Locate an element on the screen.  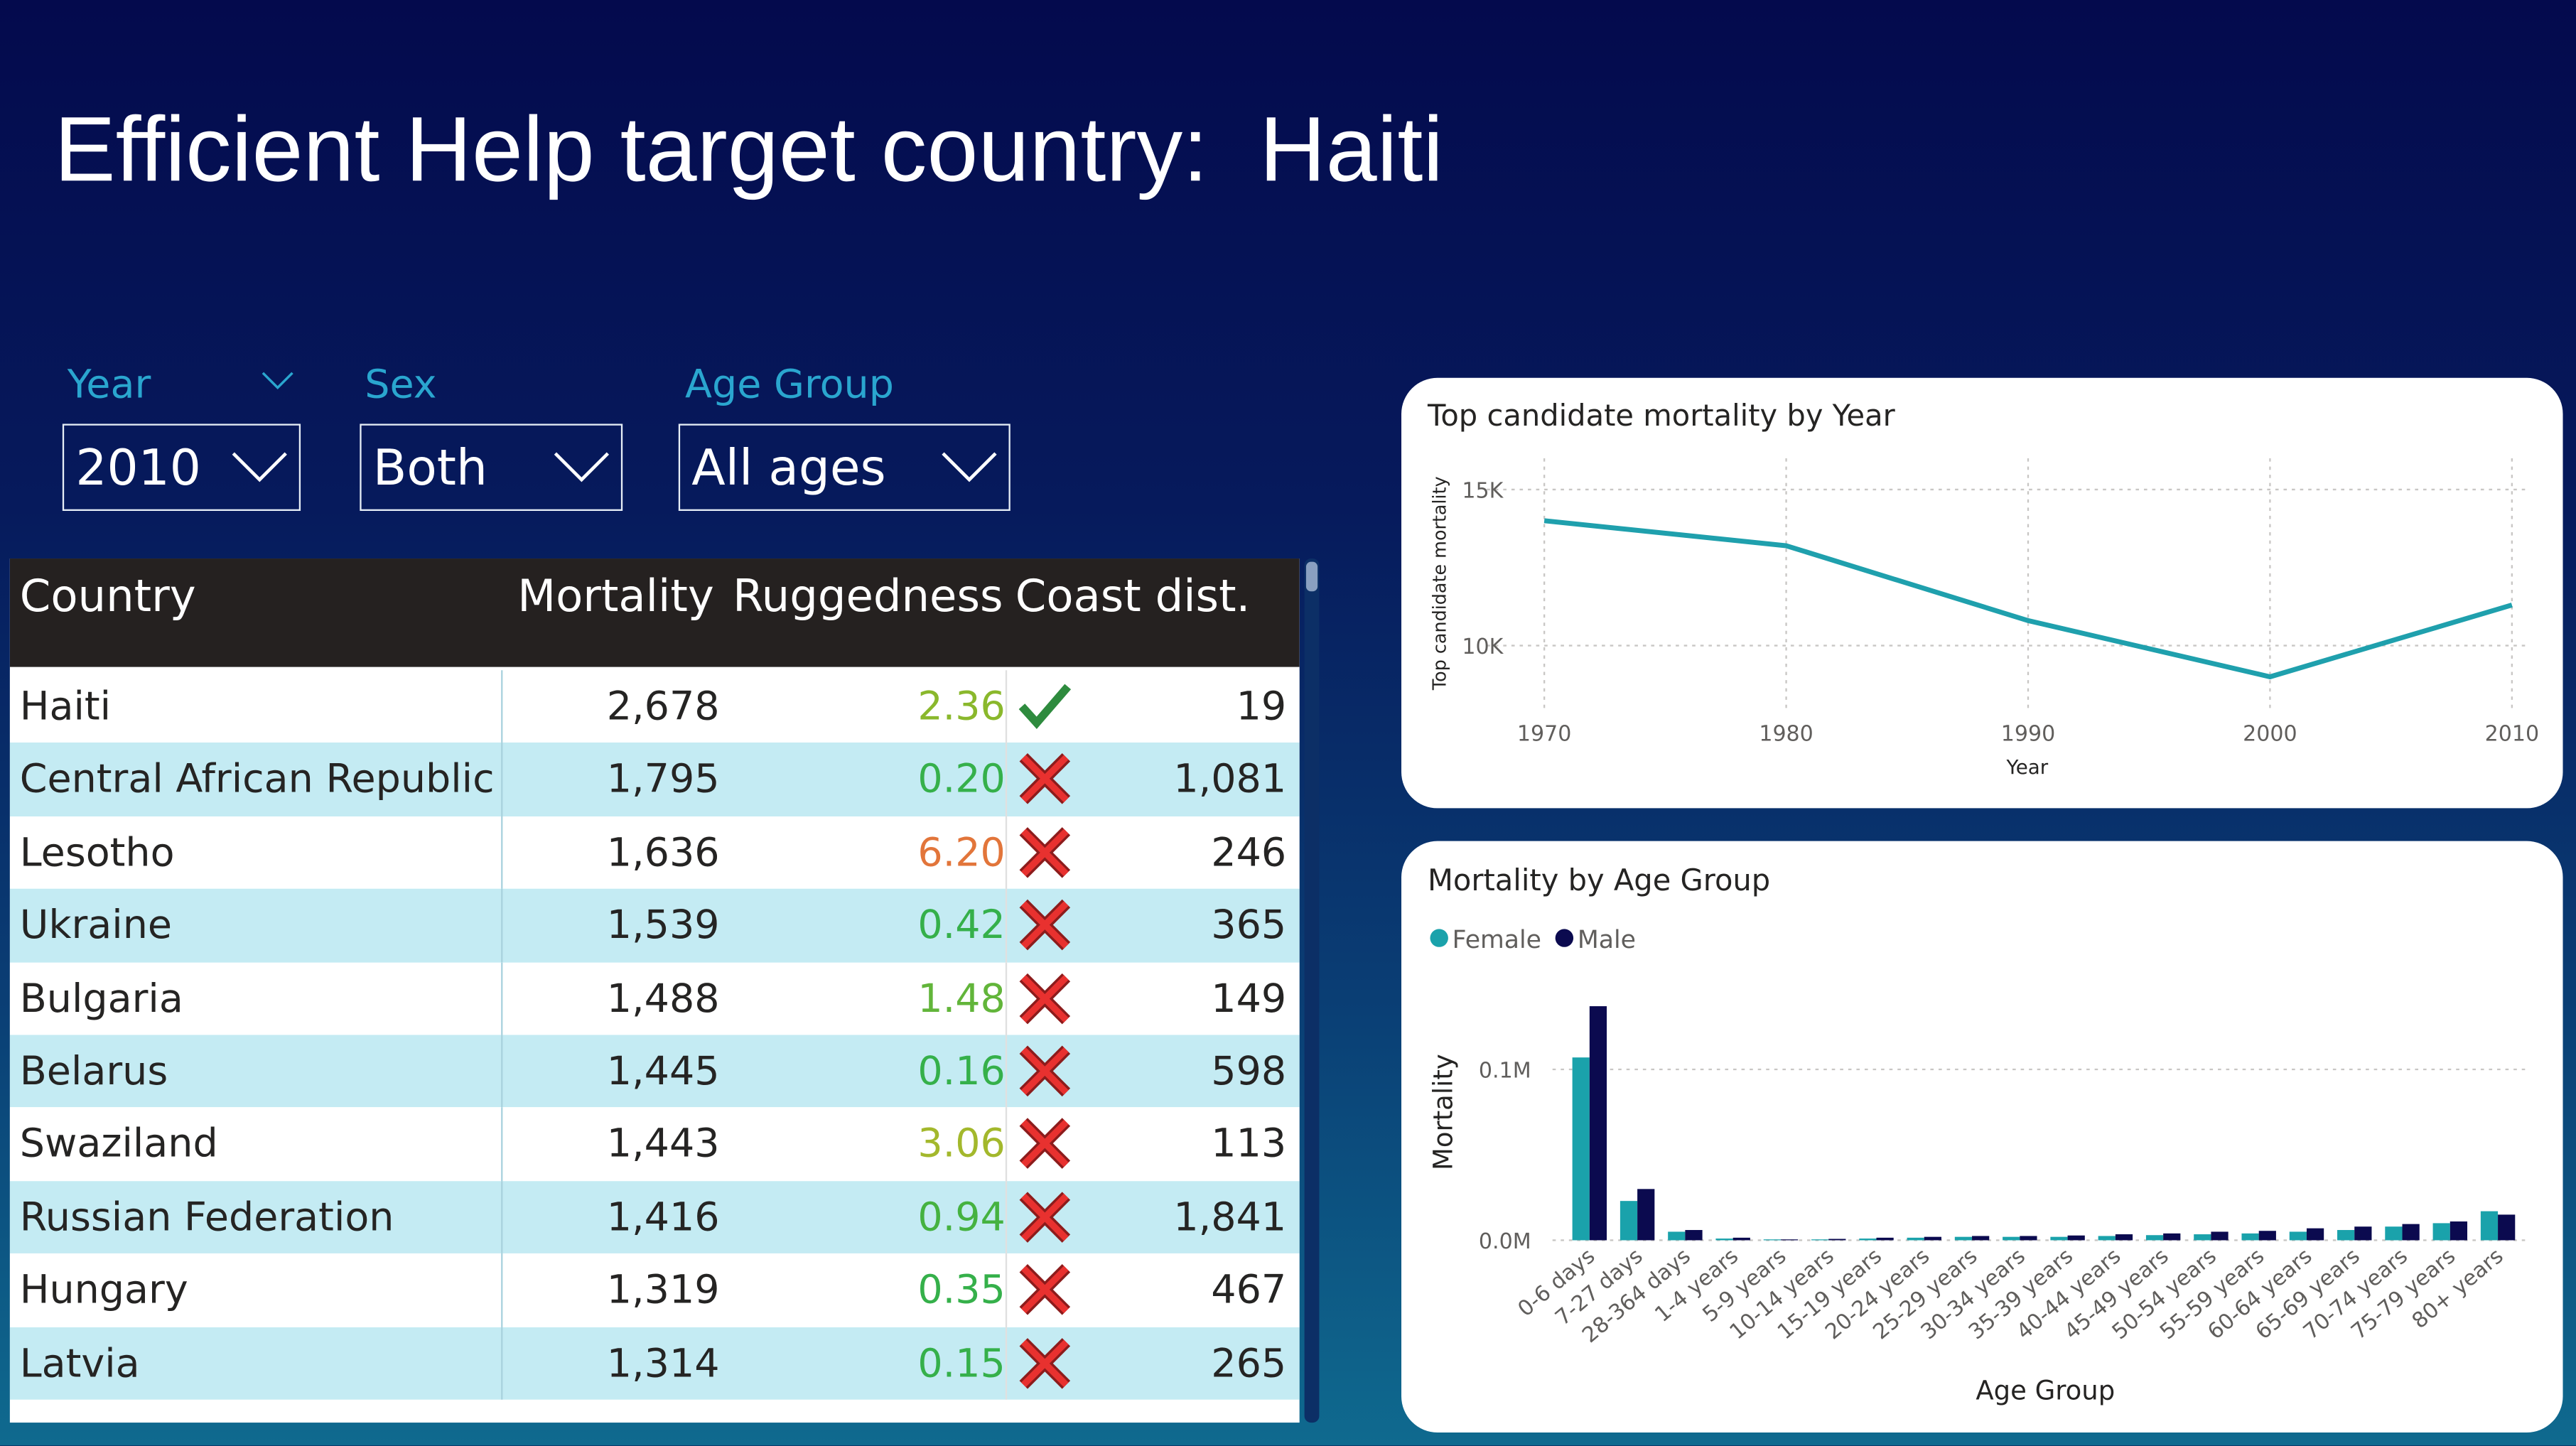
line-series is located at coordinates (2028, 599).